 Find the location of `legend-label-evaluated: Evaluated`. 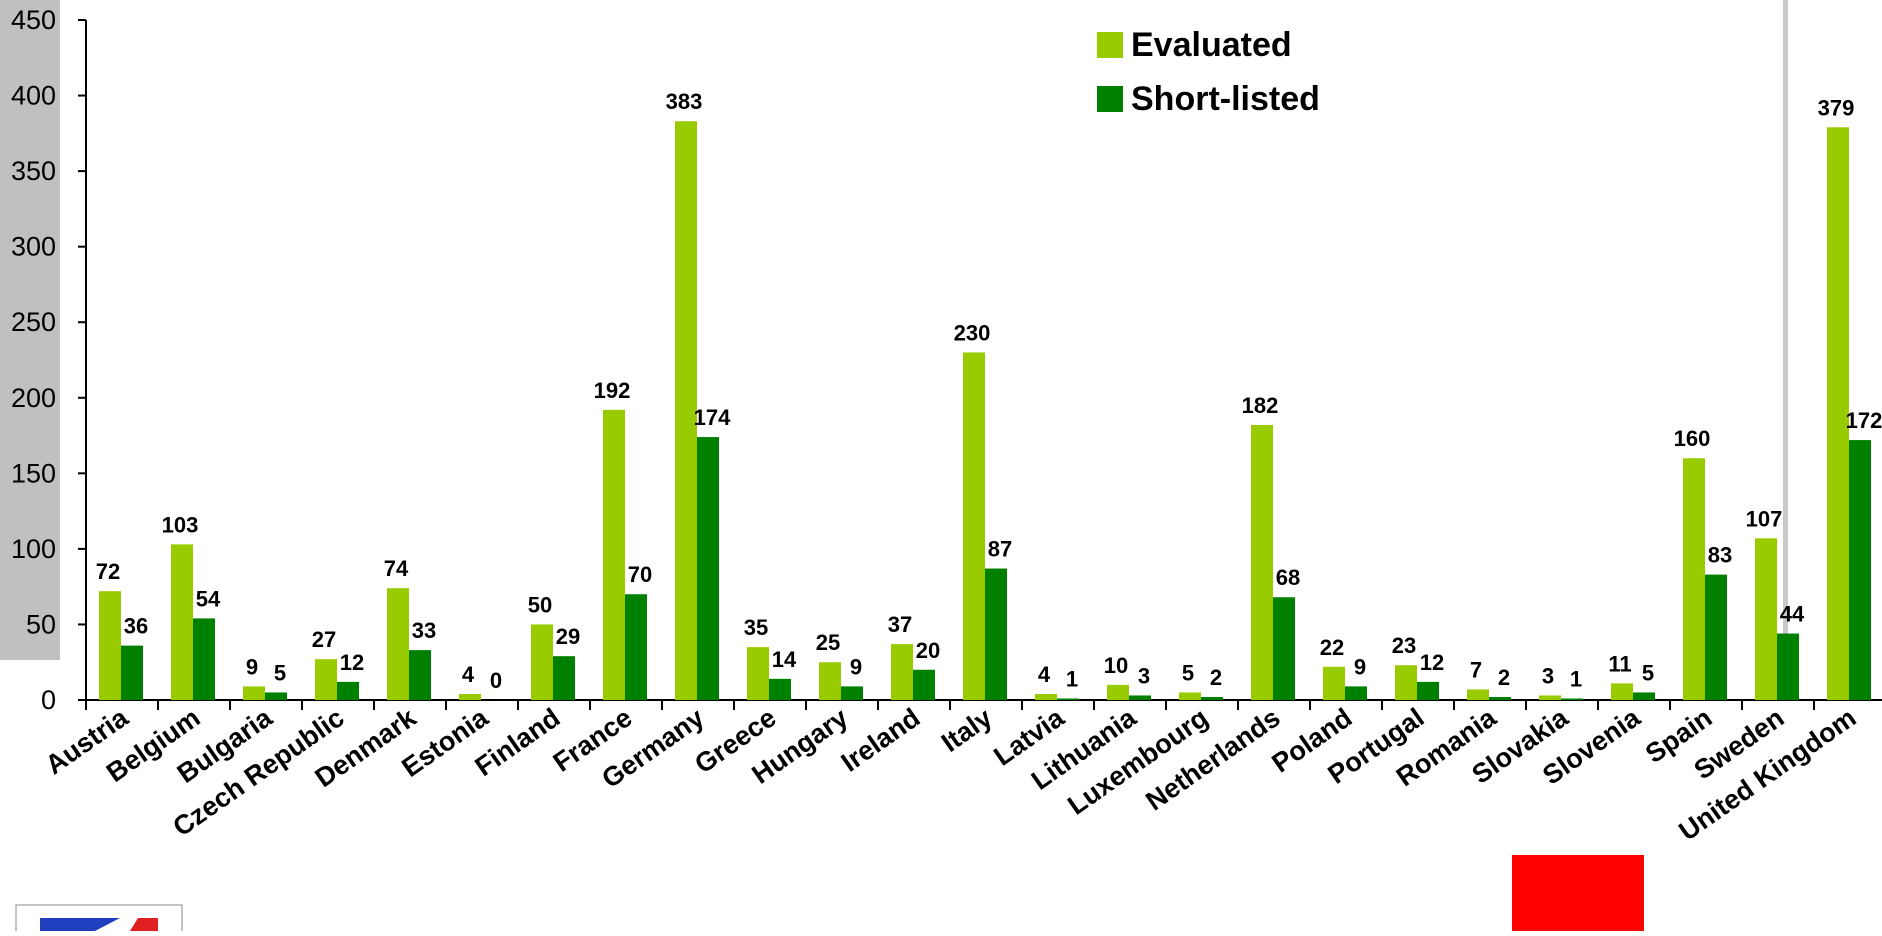

legend-label-evaluated: Evaluated is located at coordinates (1211, 45).